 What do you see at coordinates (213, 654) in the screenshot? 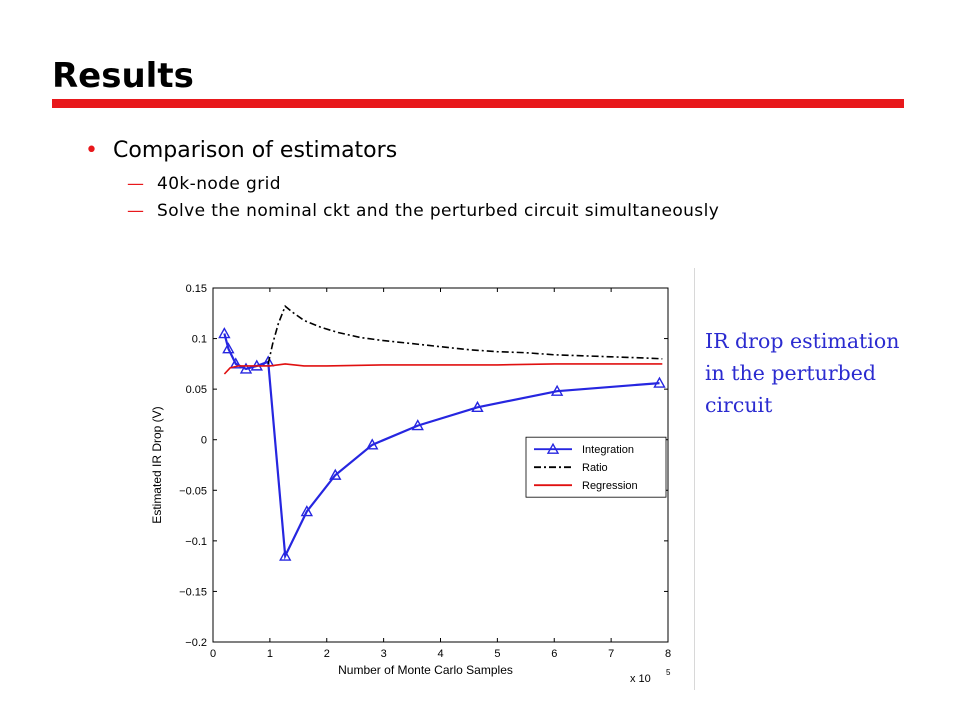
I see `x-tick-label: 0` at bounding box center [213, 654].